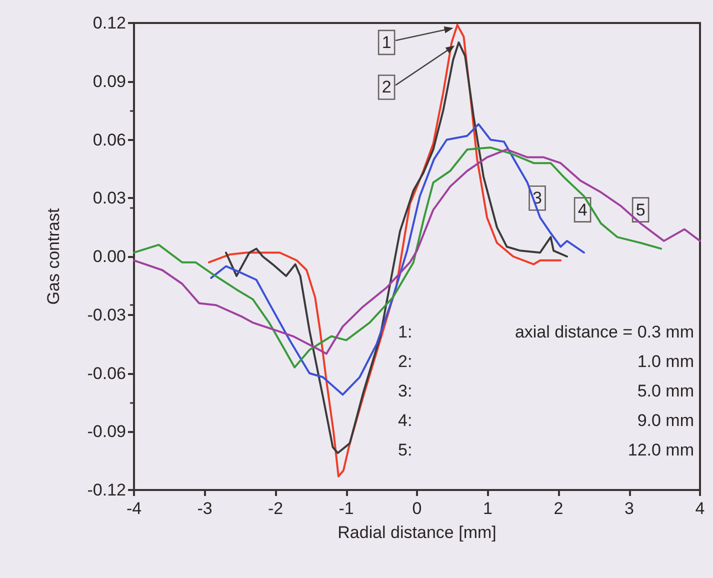 Image resolution: width=713 pixels, height=578 pixels. Describe the element at coordinates (53, 256) in the screenshot. I see `y-axis-title: Gas contrast` at that location.